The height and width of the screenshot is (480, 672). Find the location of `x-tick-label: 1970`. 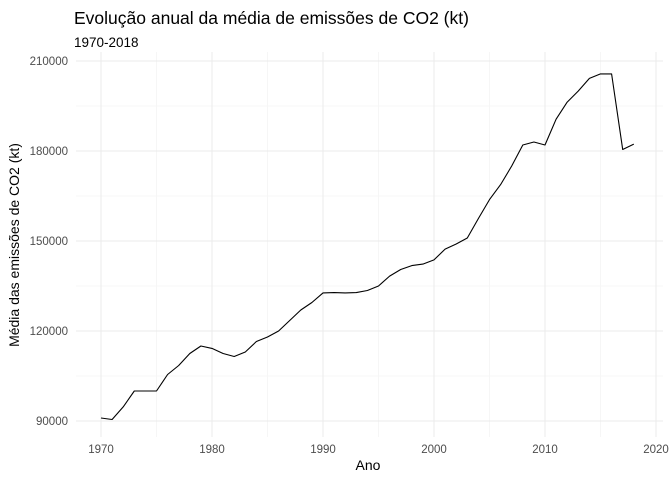

x-tick-label: 1970 is located at coordinates (101, 450).